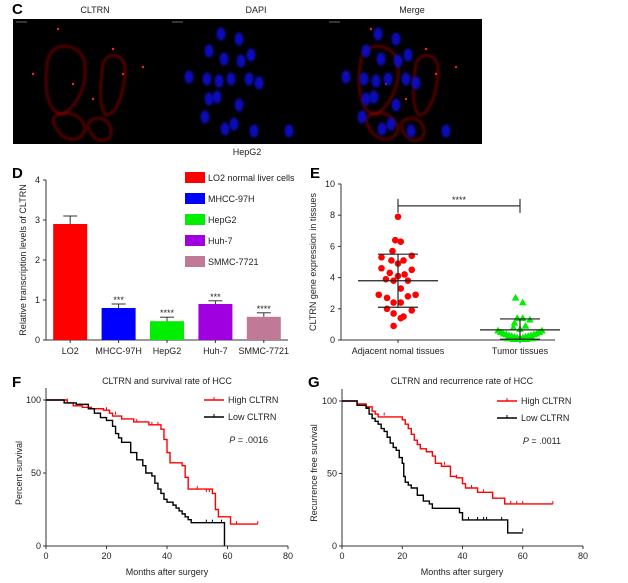 Image resolution: width=628 pixels, height=583 pixels. Describe the element at coordinates (167, 277) in the screenshot. I see `d-bars: **************` at that location.